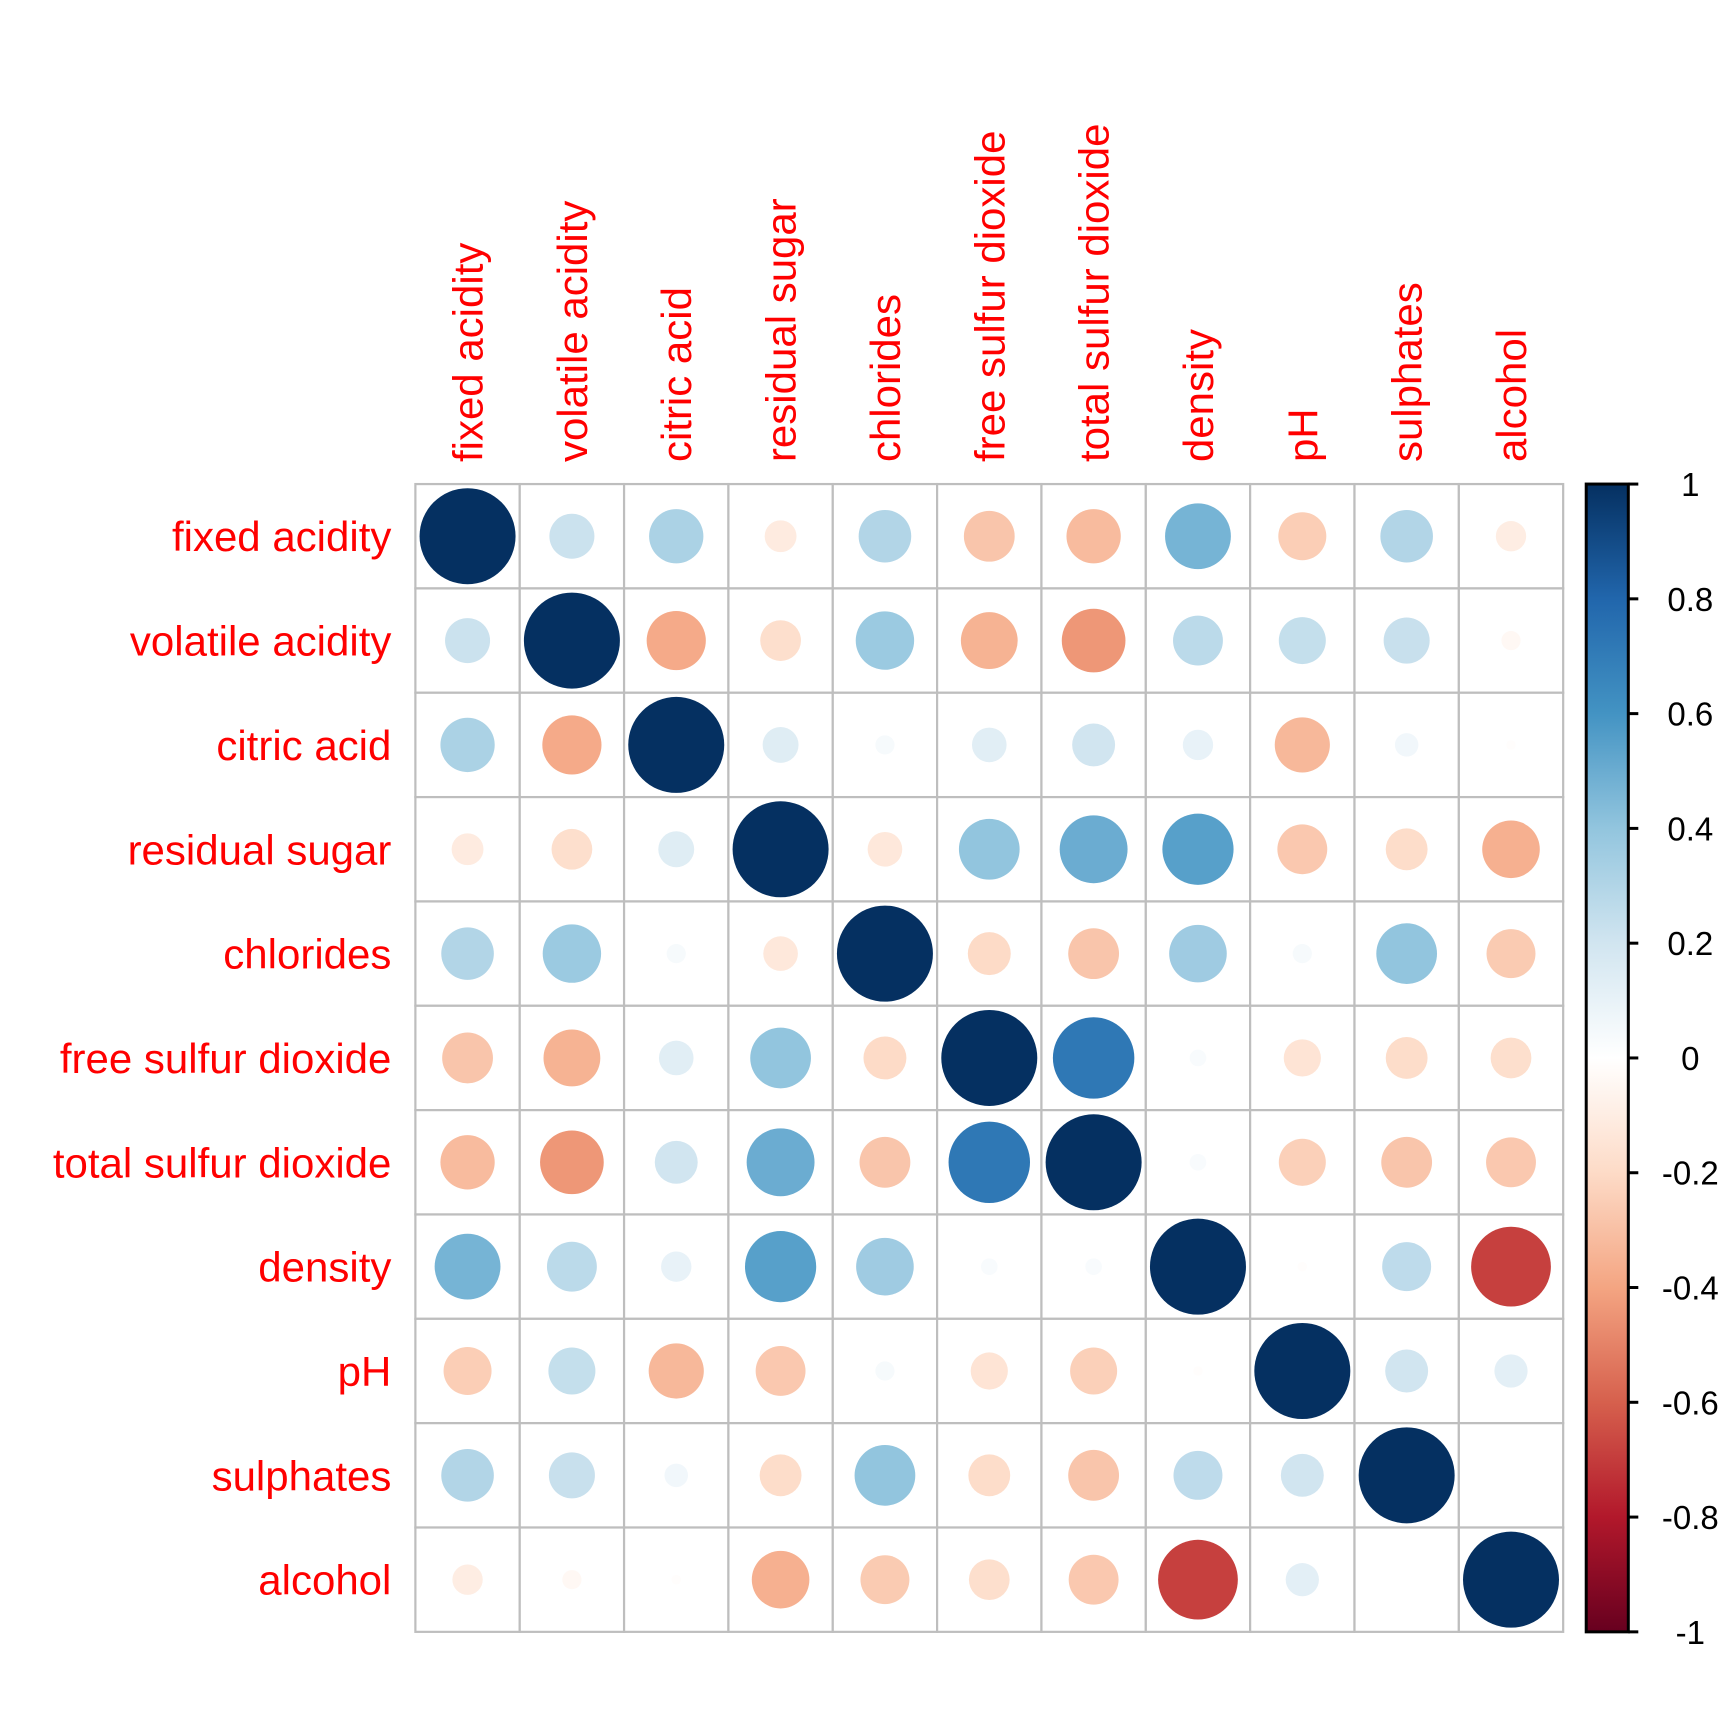 This screenshot has width=1728, height=1728. I want to click on colorbar-tick-label: -0.8, so click(1690, 1517).